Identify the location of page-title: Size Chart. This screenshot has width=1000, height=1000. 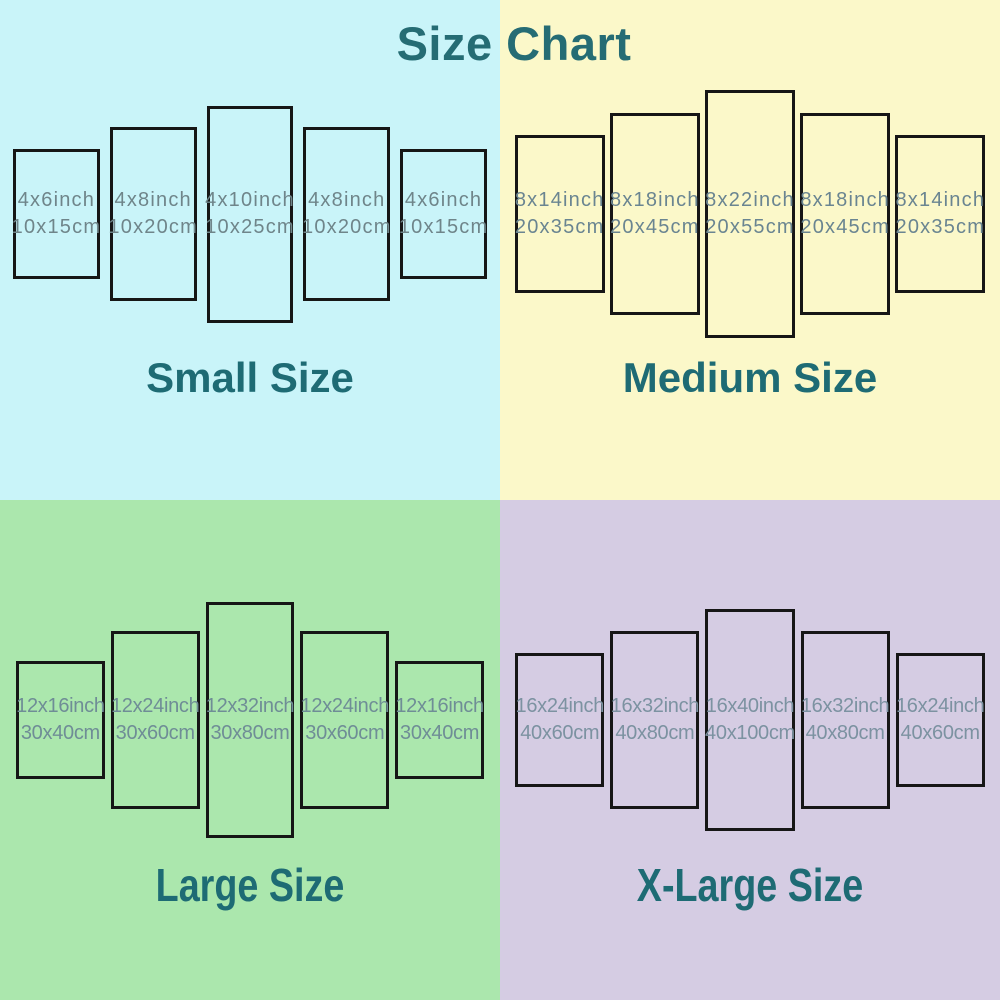
(514, 43).